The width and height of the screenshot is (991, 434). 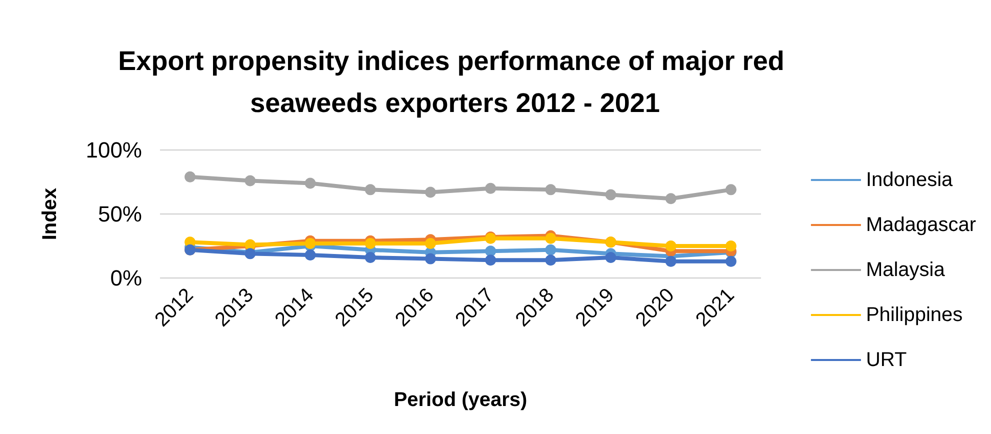 I want to click on y-axis-title: Index, so click(x=50, y=214).